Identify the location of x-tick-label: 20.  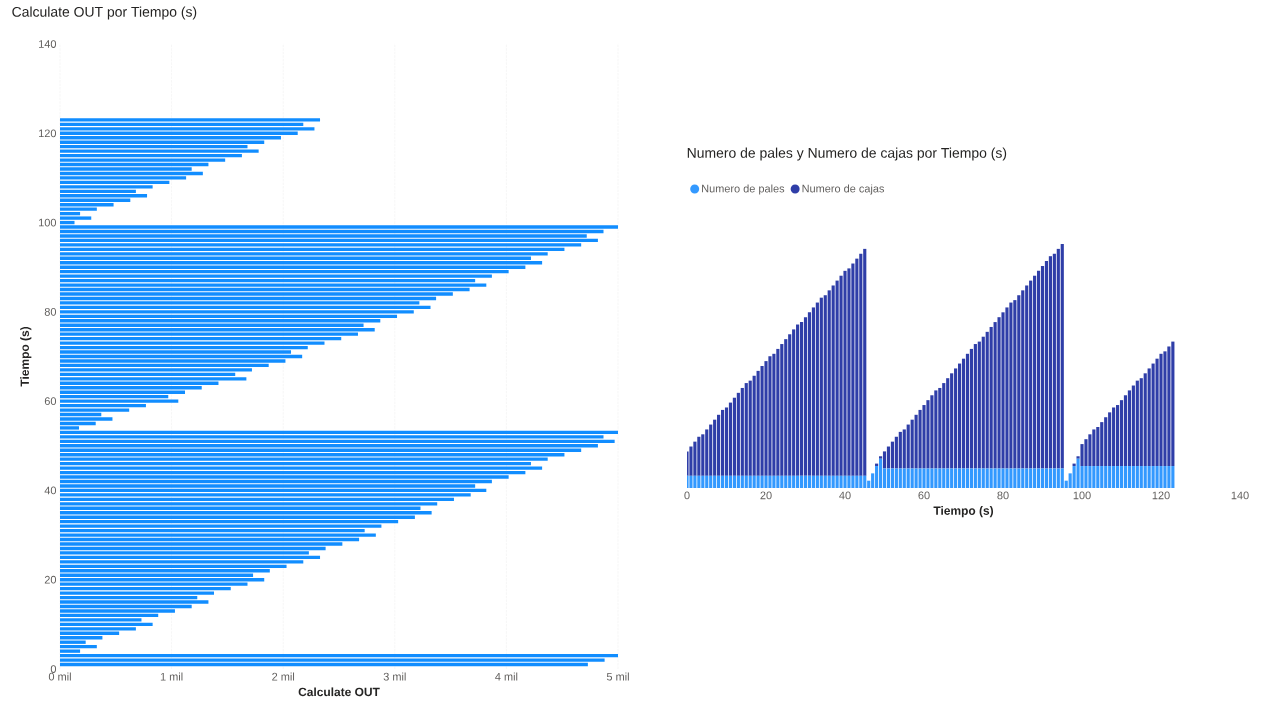
(766, 495).